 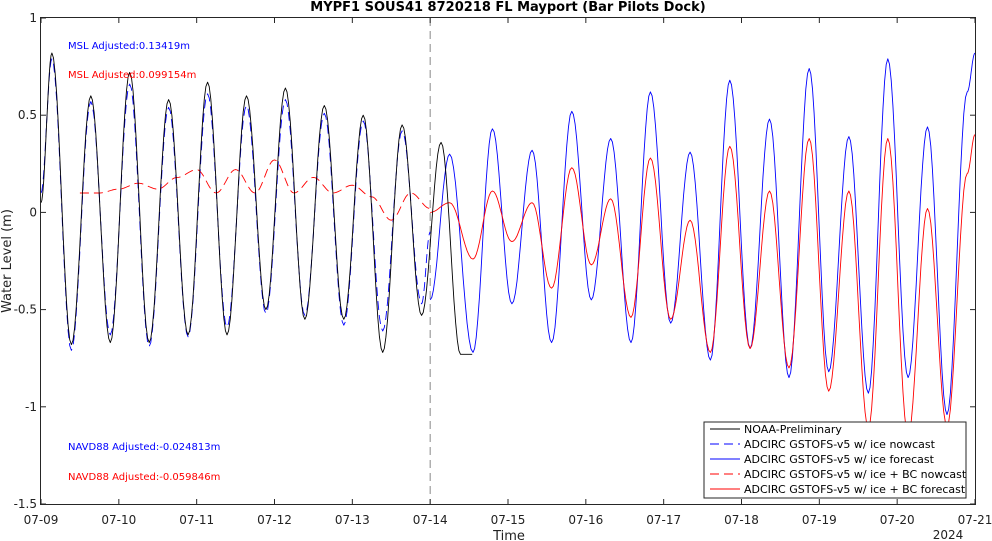 I want to click on y-axis-label: Water Level (m), so click(x=7, y=261).